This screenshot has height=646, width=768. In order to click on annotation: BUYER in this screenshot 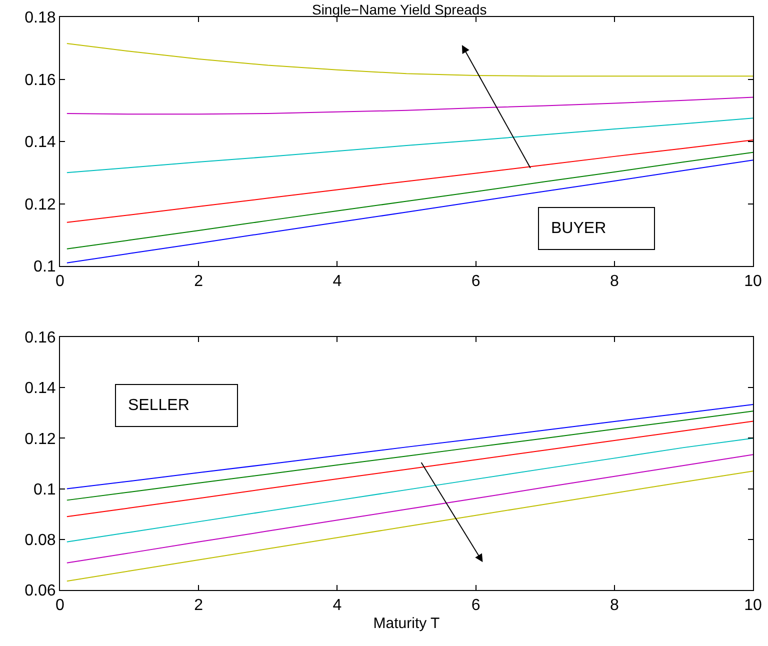, I will do `click(596, 228)`.